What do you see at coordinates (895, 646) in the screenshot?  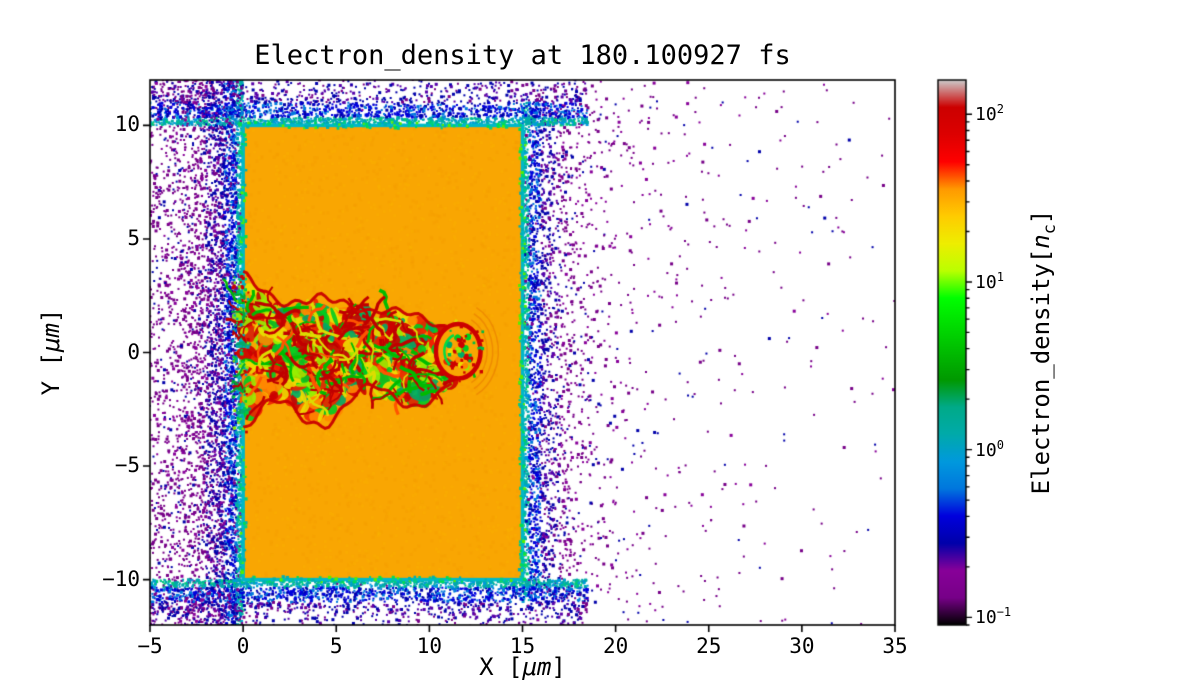 I see `x-tick-label: 35` at bounding box center [895, 646].